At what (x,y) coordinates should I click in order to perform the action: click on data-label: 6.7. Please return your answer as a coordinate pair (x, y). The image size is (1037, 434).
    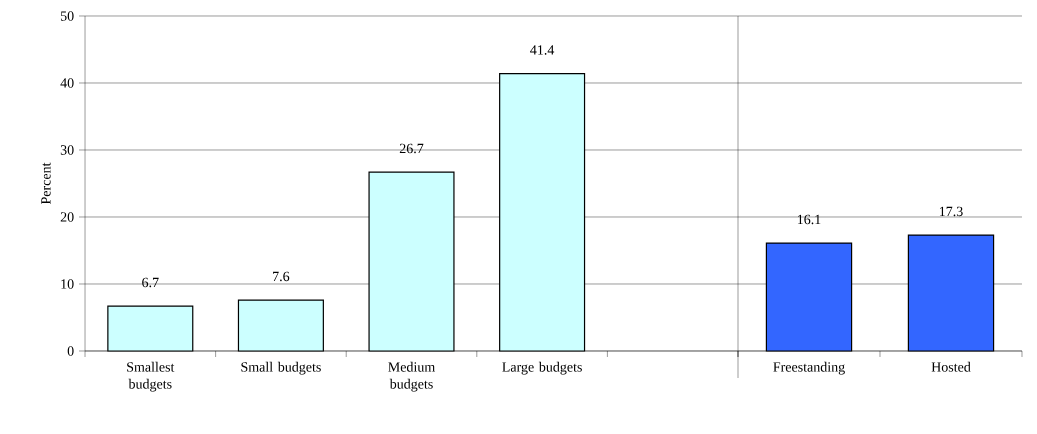
    Looking at the image, I should click on (150, 282).